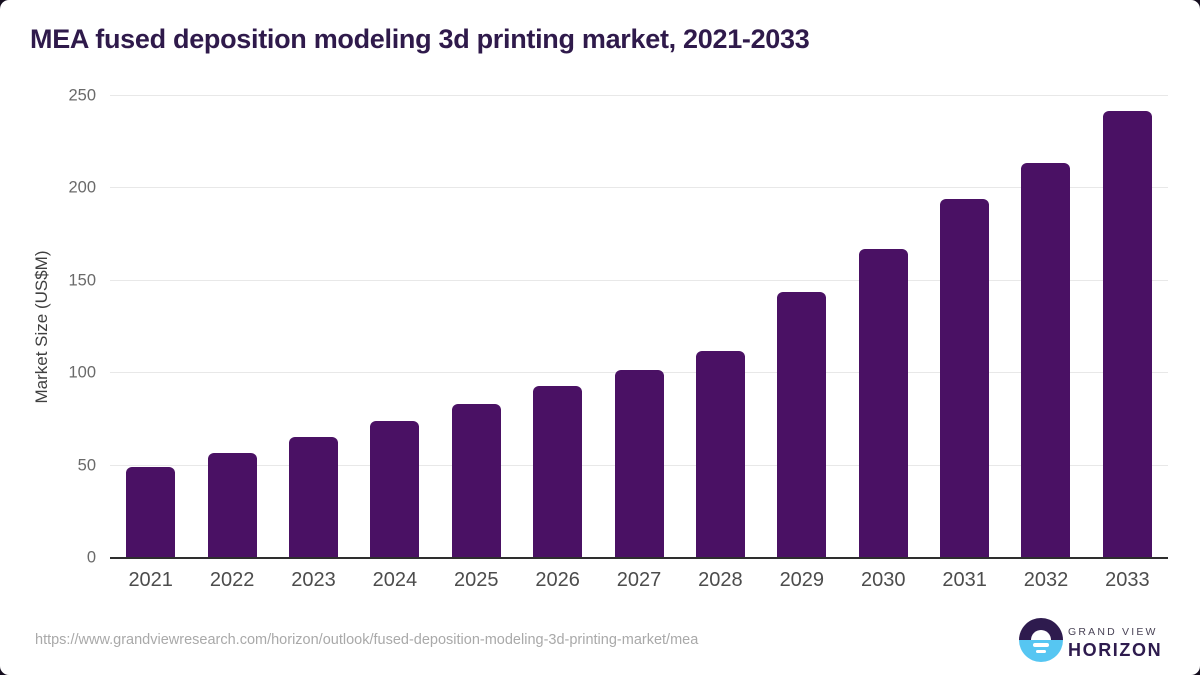  Describe the element at coordinates (313, 580) in the screenshot. I see `x-tick-label-2023: 2023` at that location.